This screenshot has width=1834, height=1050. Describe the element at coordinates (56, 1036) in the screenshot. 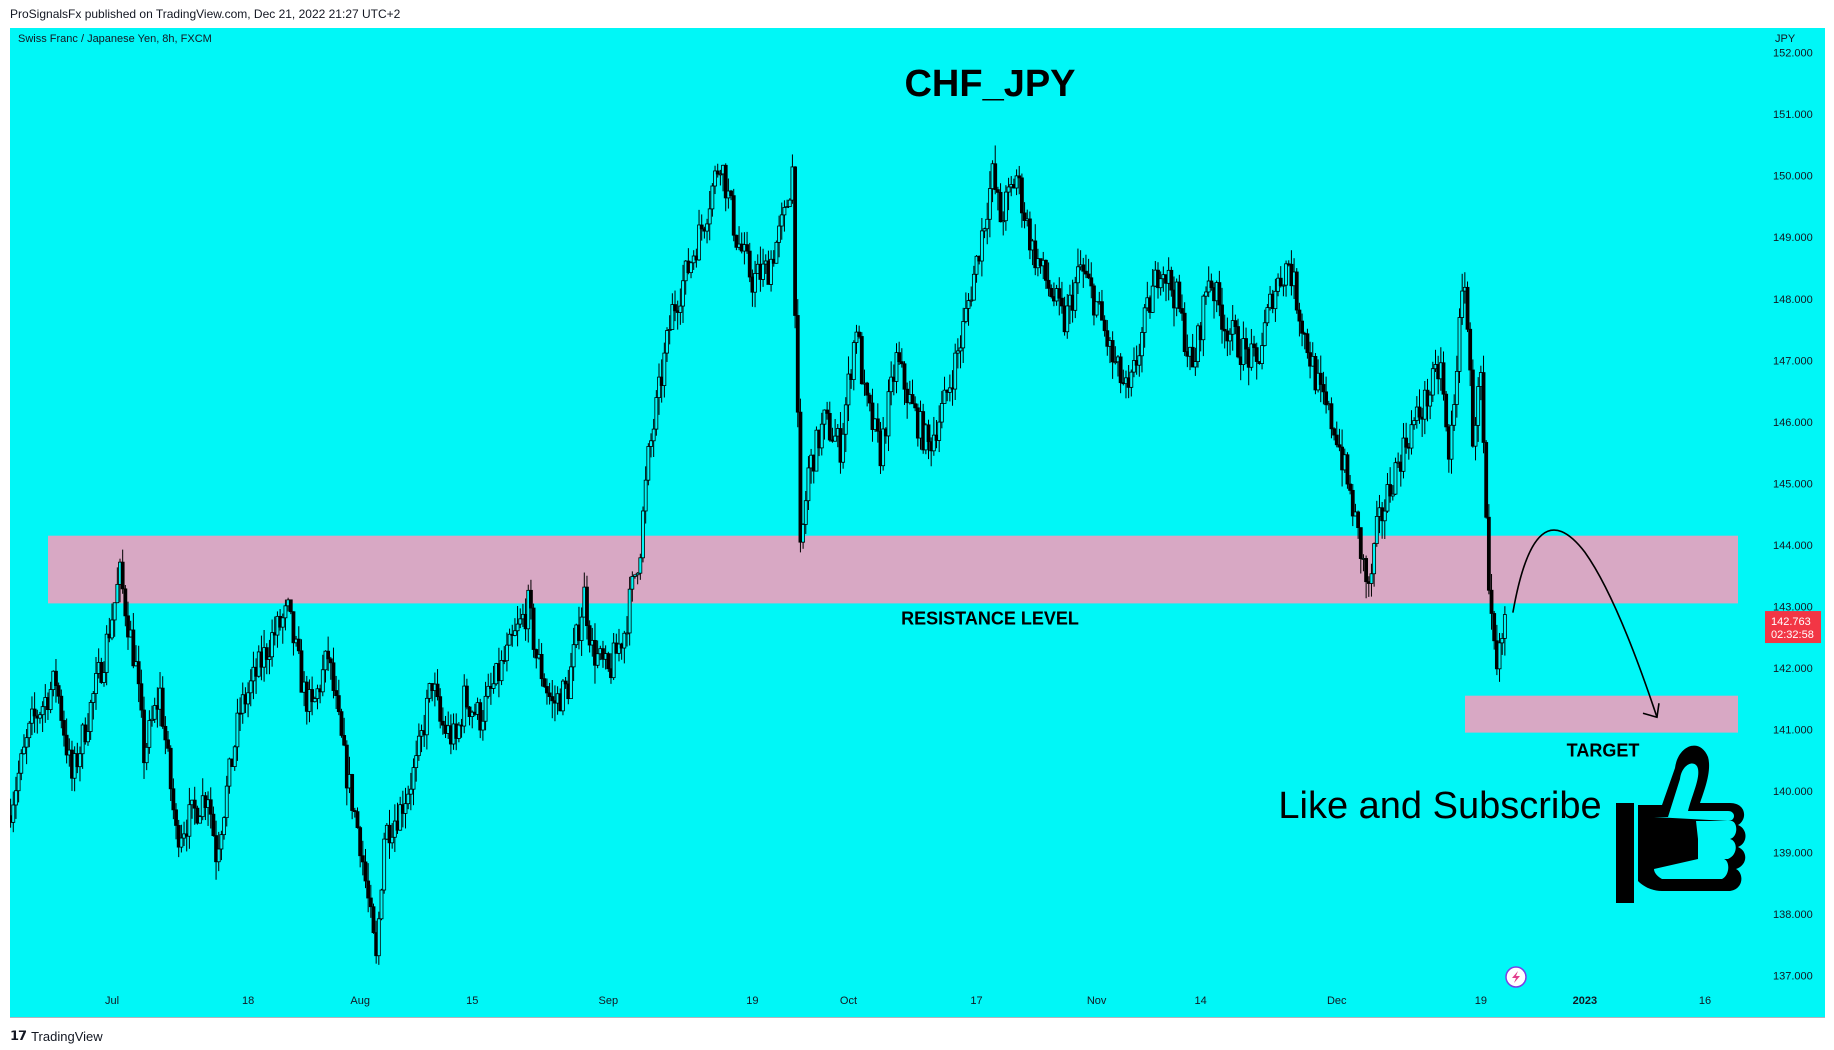

I see `footer: 𝟭𝟳 TradingView` at that location.